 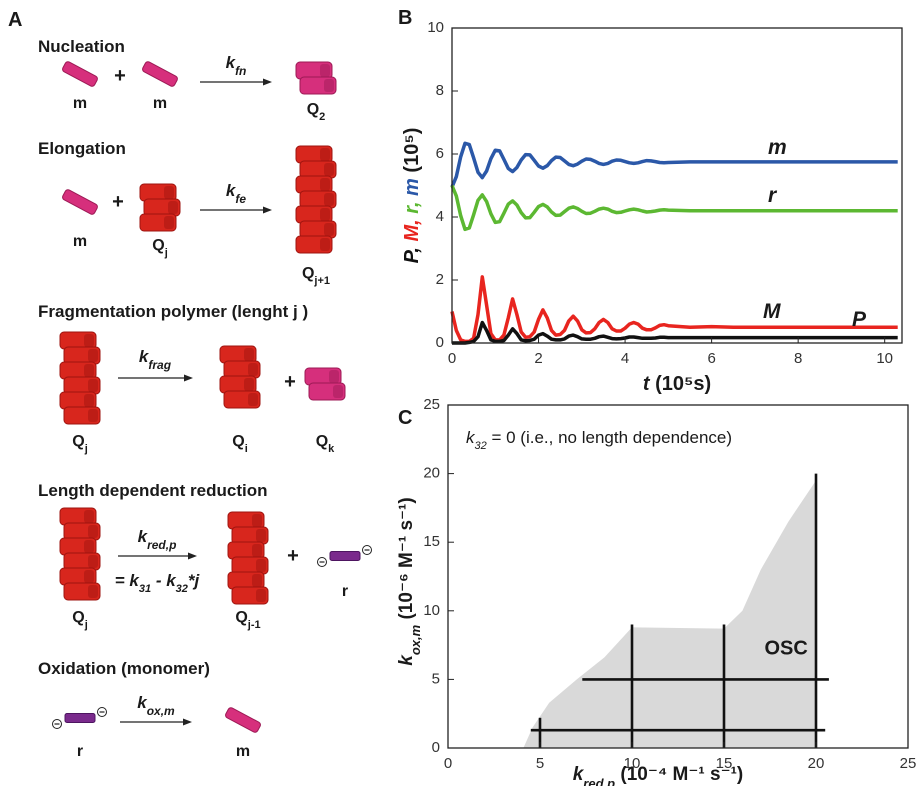 I want to click on y-axis-unit: (10⁵), so click(x=412, y=153).